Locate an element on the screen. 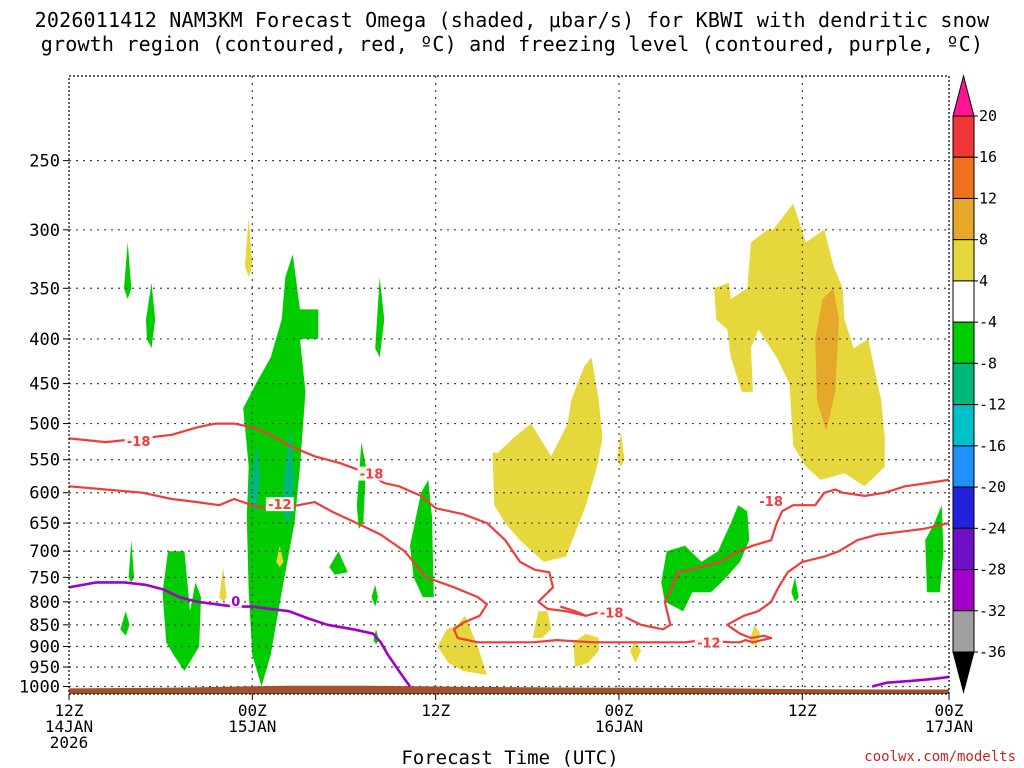 The image size is (1024, 768). xtick-label-0-1: 14JAN is located at coordinates (69, 726).